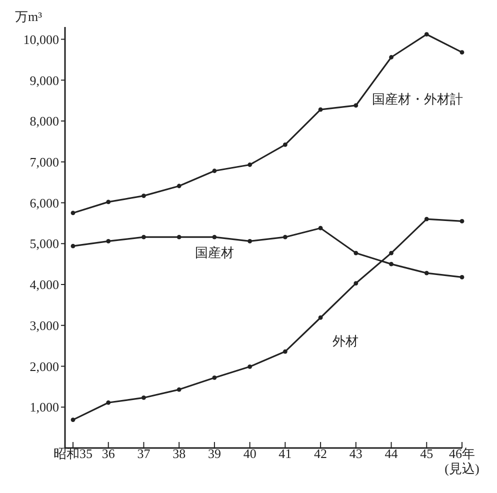  Describe the element at coordinates (391, 453) in the screenshot. I see `x-tick-label: 44` at that location.